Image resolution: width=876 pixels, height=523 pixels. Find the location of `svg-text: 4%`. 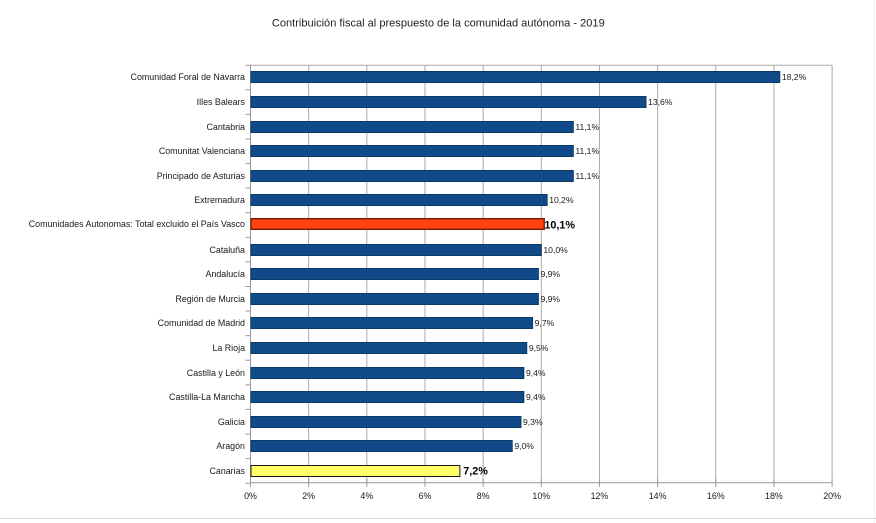

svg-text: 4% is located at coordinates (366, 496).